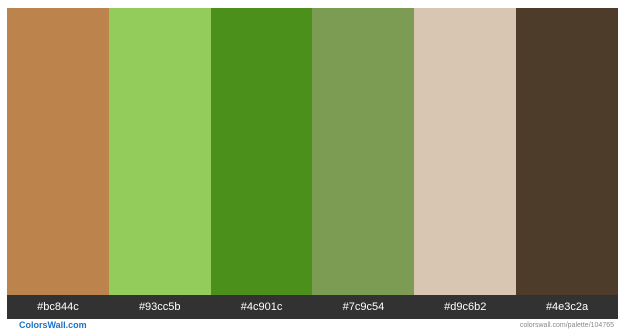 This screenshot has width=619, height=331. Describe the element at coordinates (363, 151) in the screenshot. I see `swatch-4-color` at that location.